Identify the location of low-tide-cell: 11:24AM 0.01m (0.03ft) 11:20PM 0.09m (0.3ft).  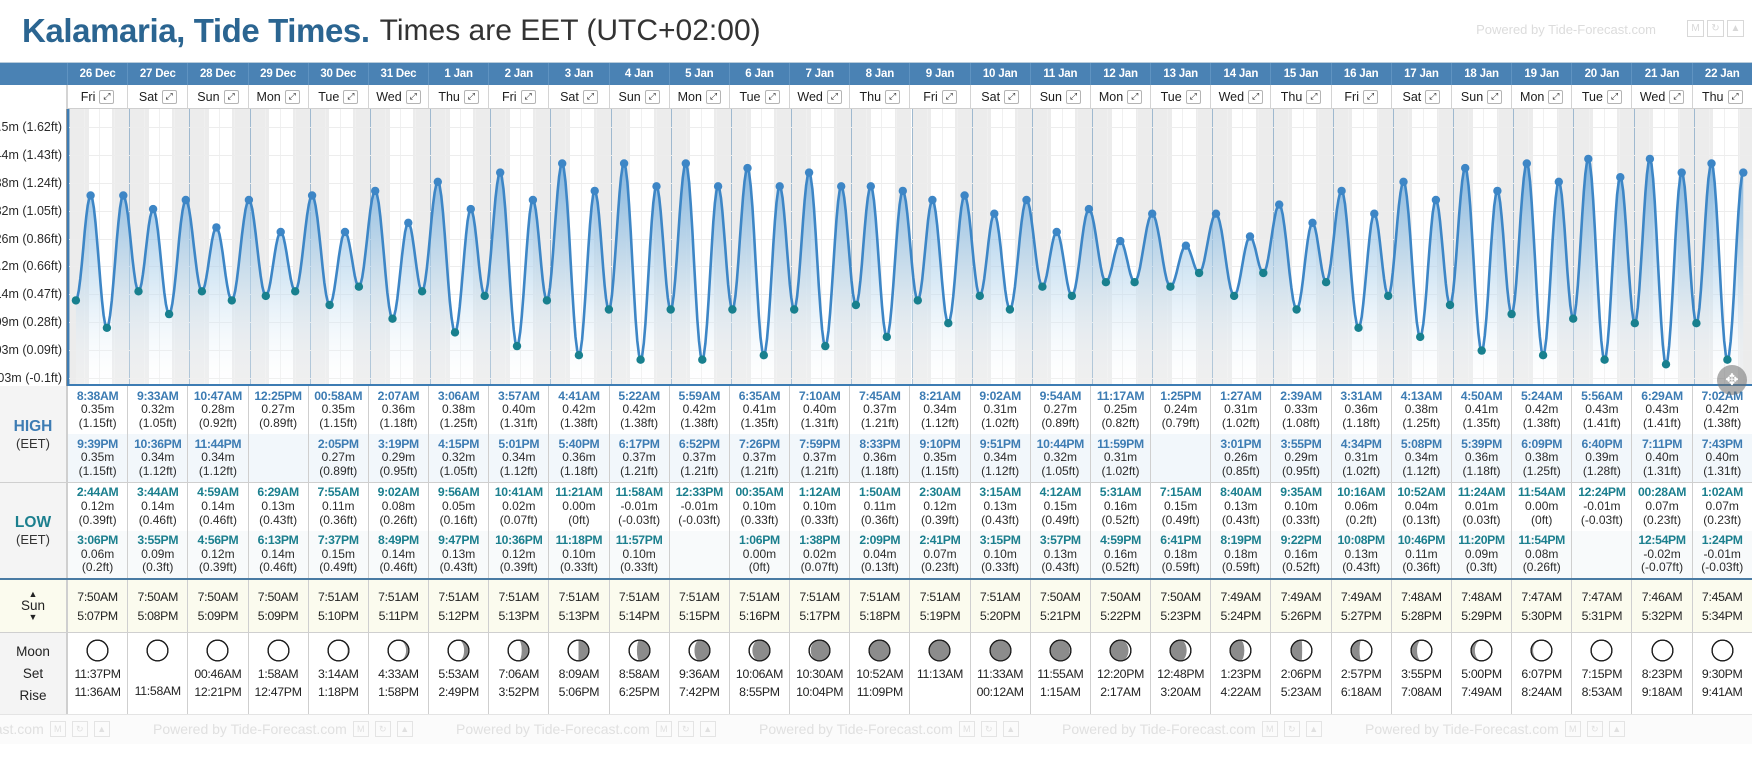
(1481, 530).